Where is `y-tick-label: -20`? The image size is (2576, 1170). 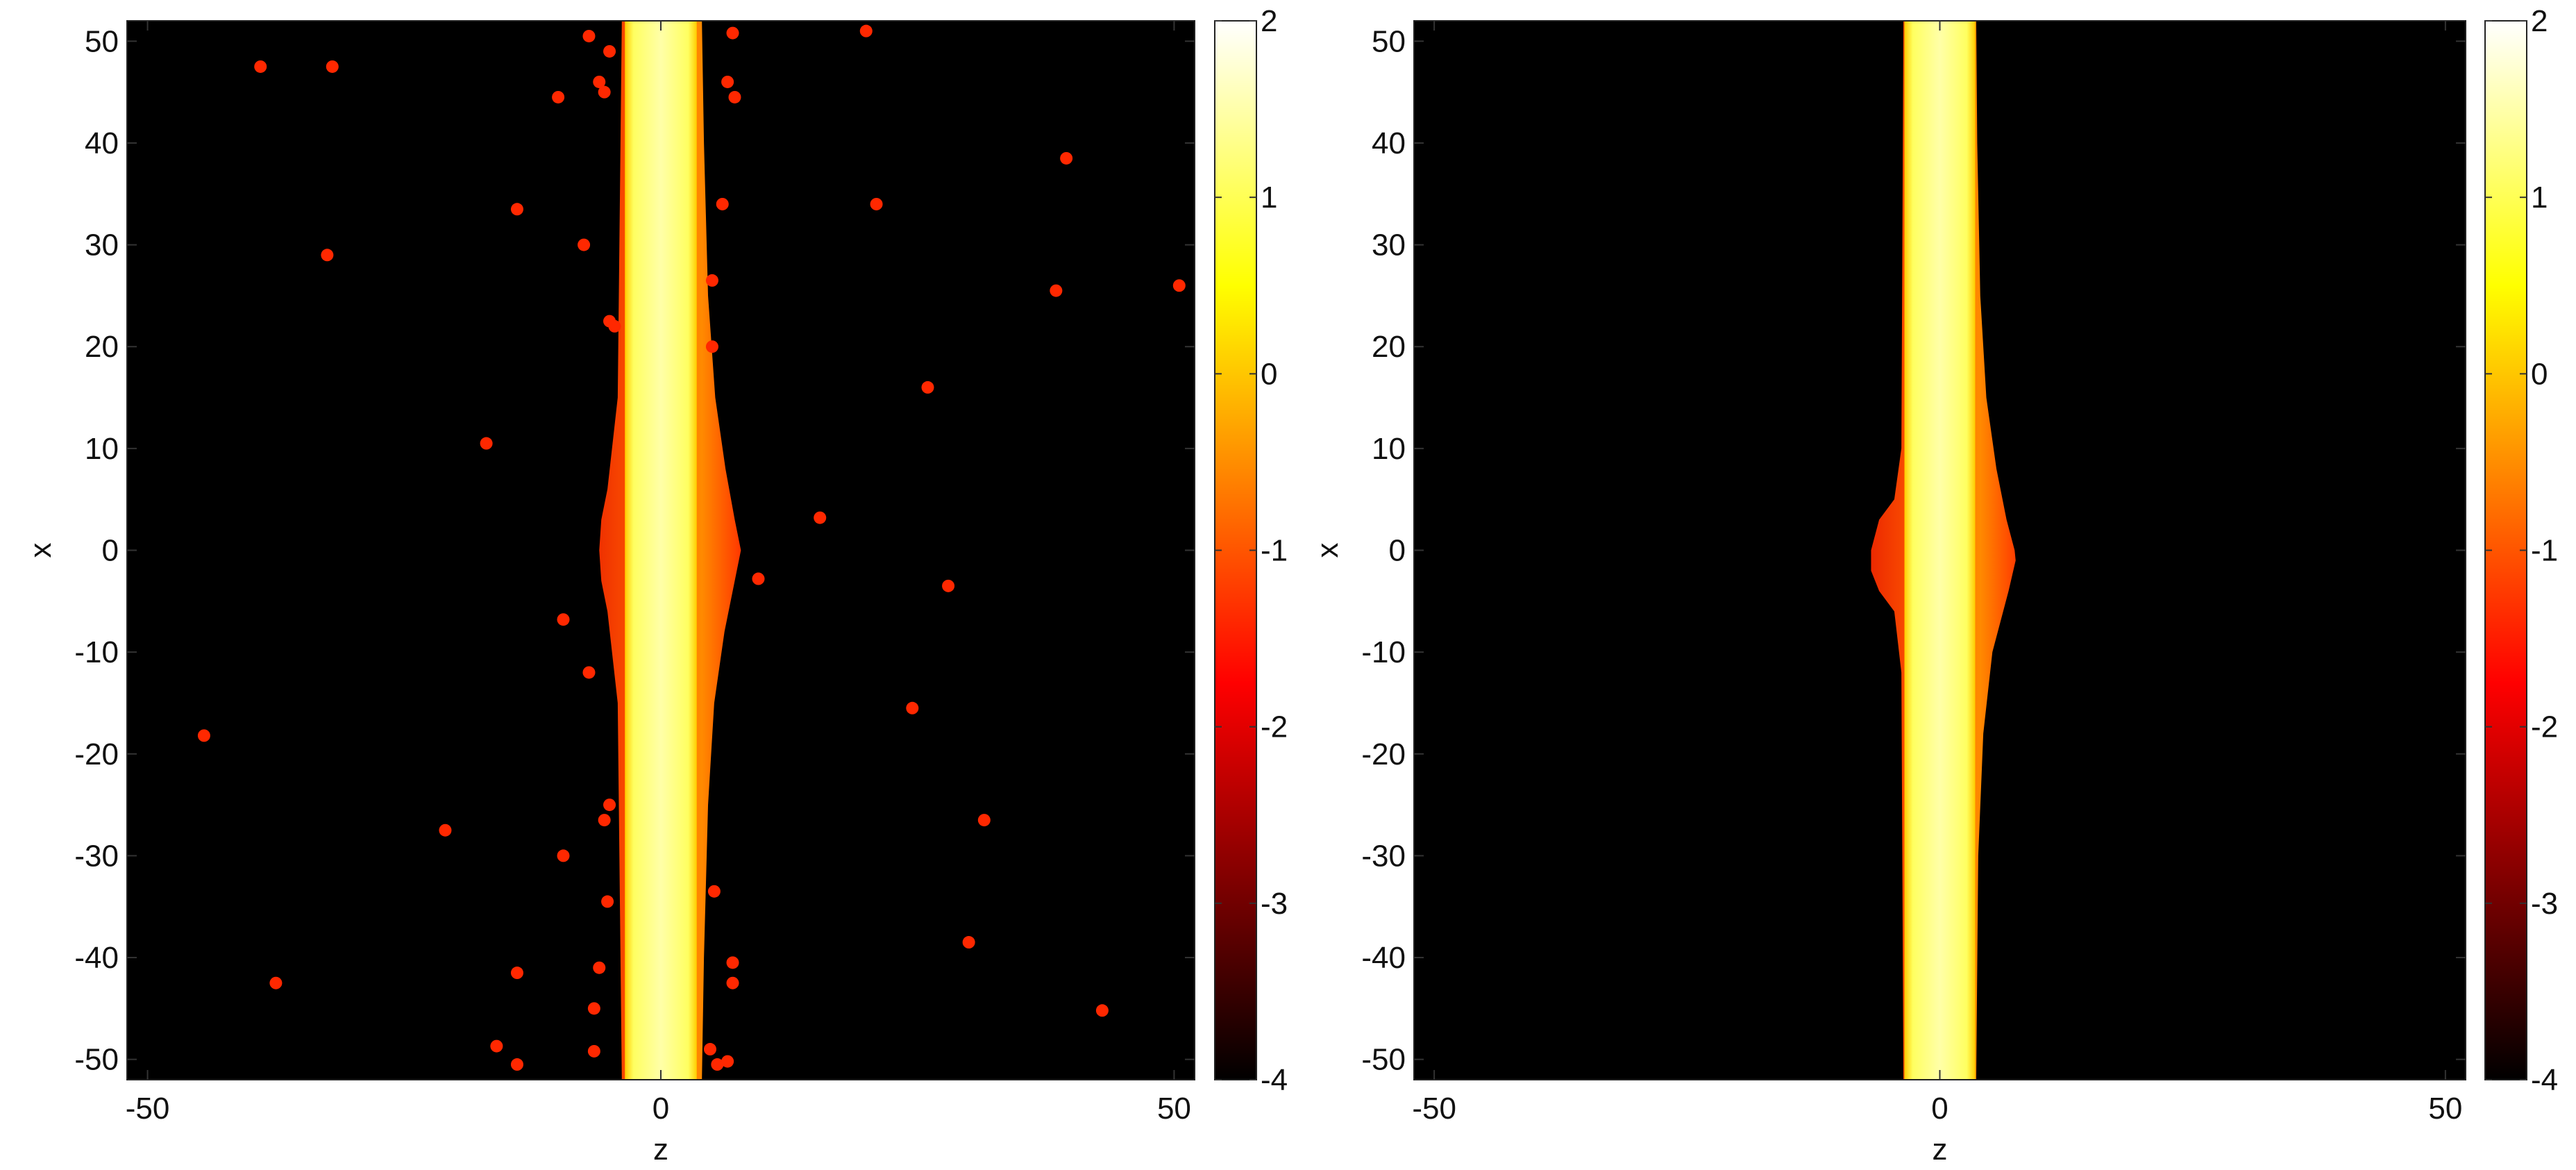 y-tick-label: -20 is located at coordinates (96, 754).